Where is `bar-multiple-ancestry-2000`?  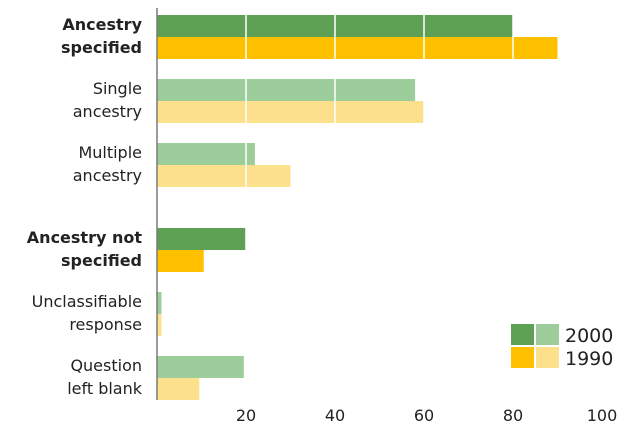 bar-multiple-ancestry-2000 is located at coordinates (206, 154).